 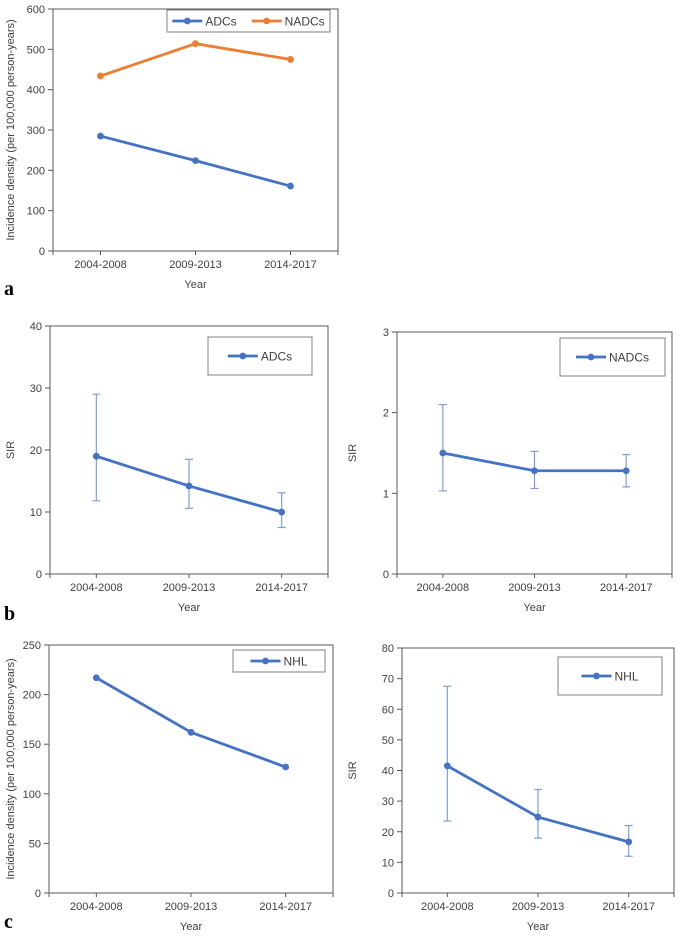 What do you see at coordinates (10, 614) in the screenshot?
I see `panel-label-b: b` at bounding box center [10, 614].